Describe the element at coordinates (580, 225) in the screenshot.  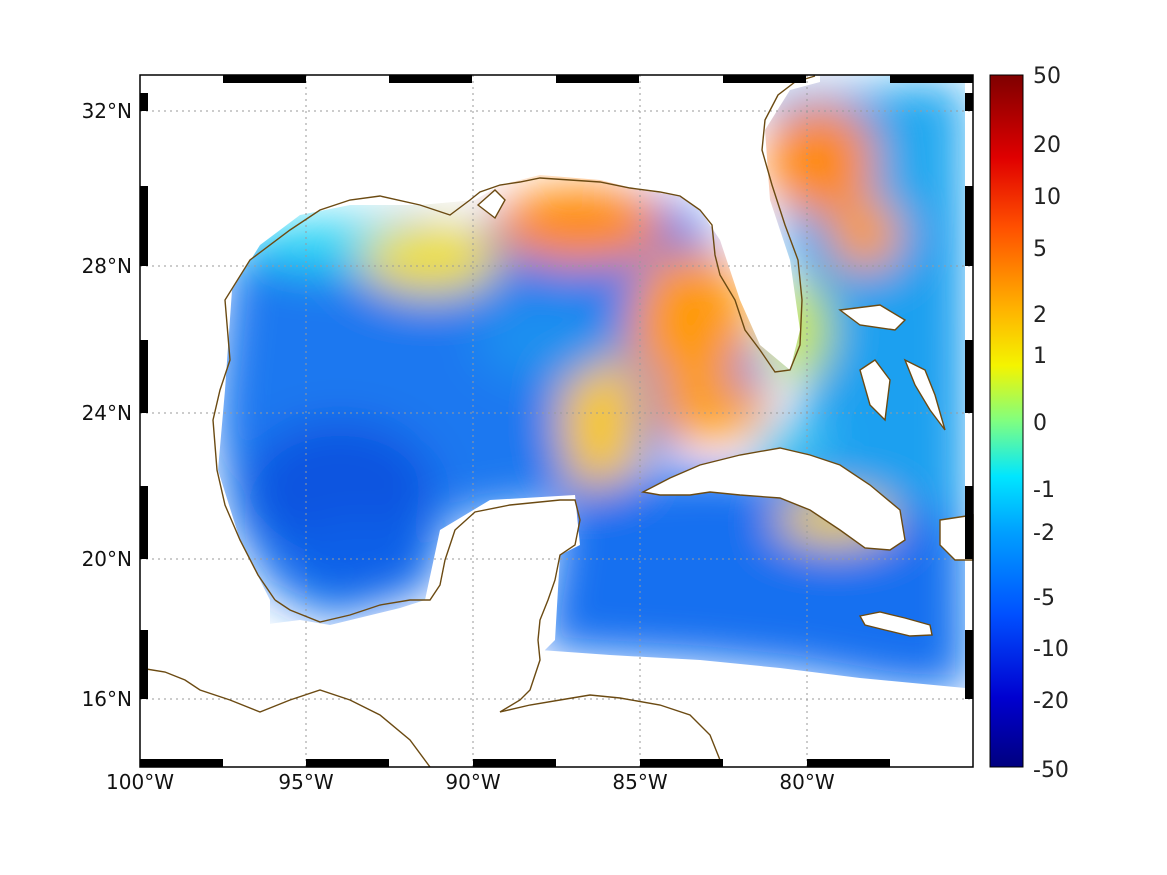
I see `field-ne-gulf` at that location.